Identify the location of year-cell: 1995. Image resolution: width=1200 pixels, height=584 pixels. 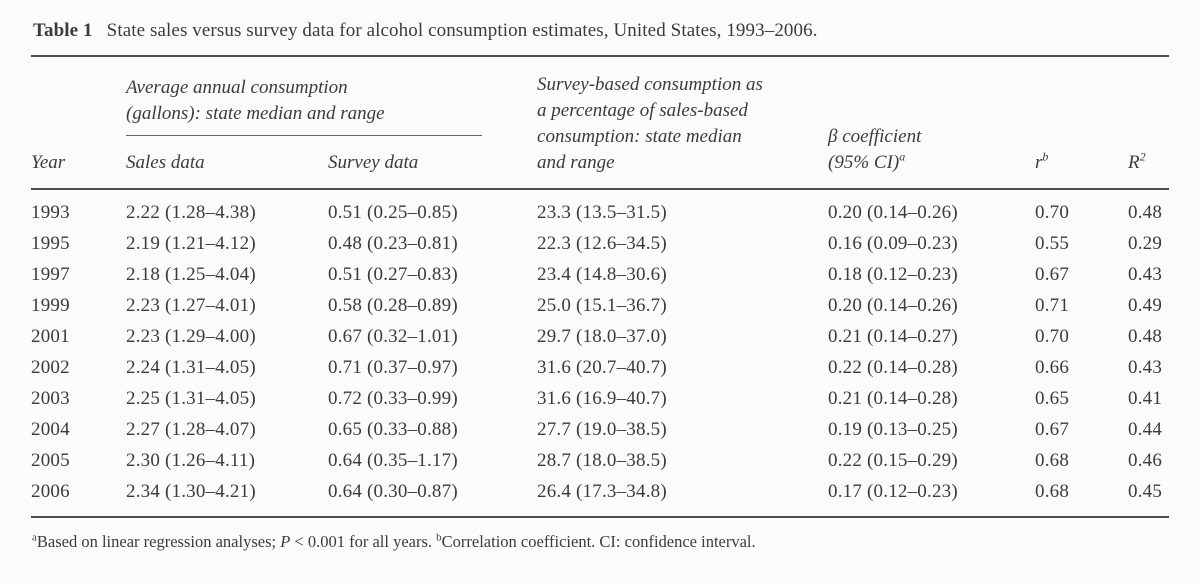
(50, 243).